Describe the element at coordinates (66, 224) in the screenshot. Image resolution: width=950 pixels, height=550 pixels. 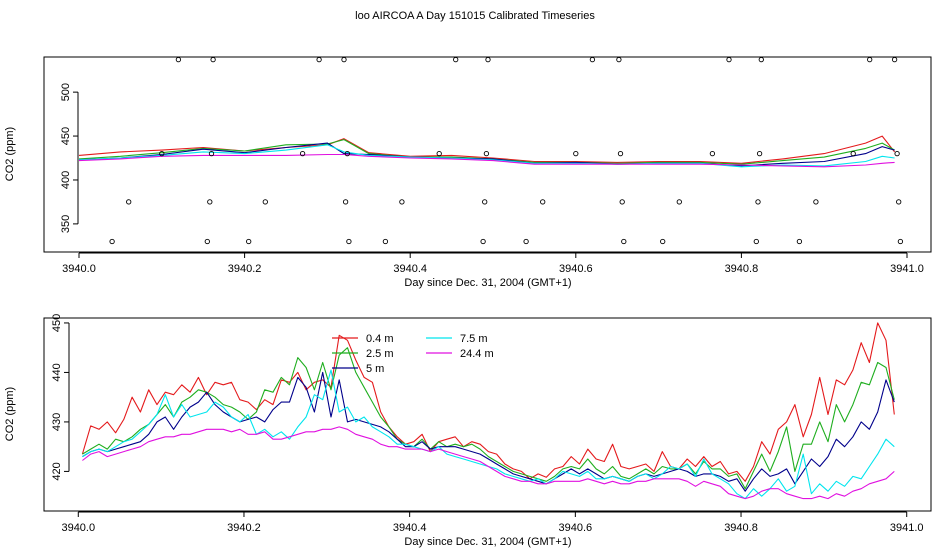
I see `top-y-tick-label-0: 350` at that location.